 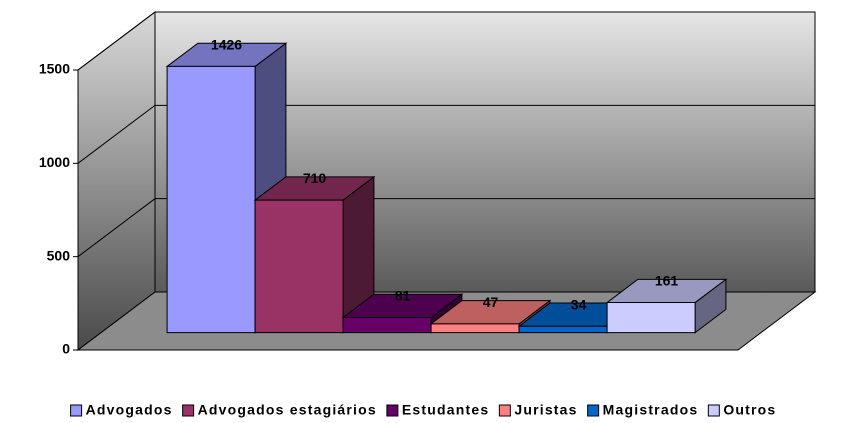 I want to click on left-wall, so click(x=116, y=181).